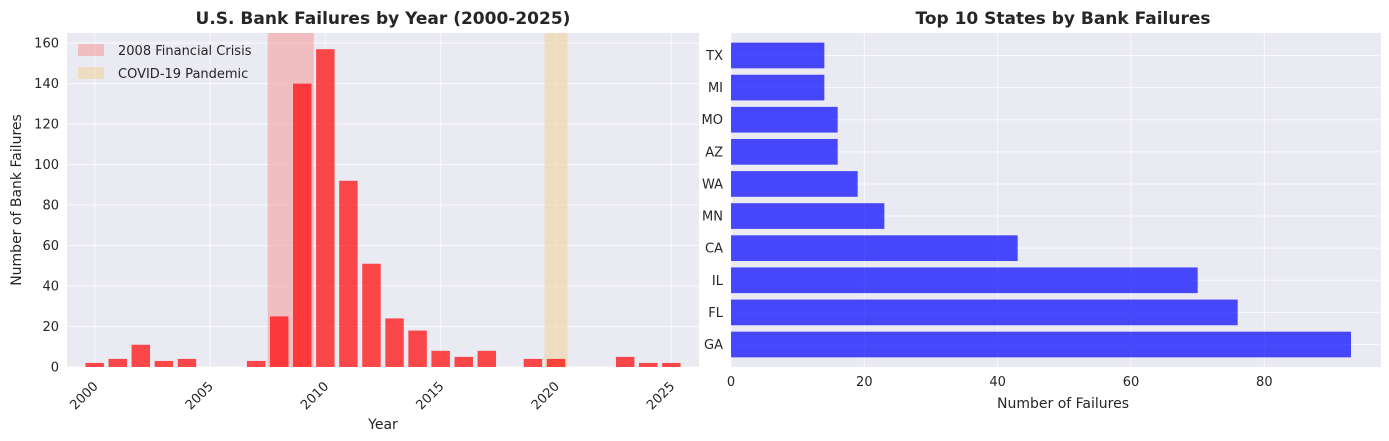  I want to click on left-x-tick-label: 2015, so click(430, 396).